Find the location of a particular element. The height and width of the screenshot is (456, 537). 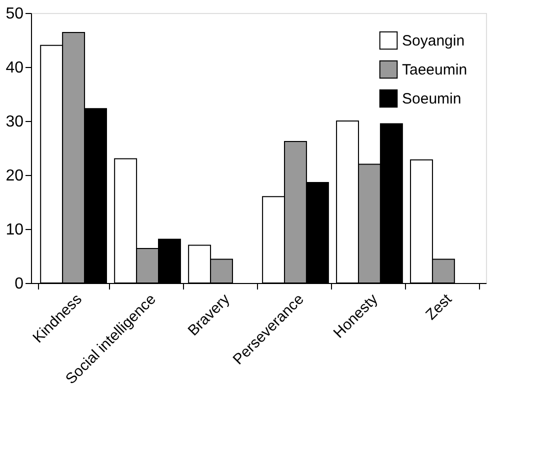

y-tick-label: 10 is located at coordinates (15, 230).